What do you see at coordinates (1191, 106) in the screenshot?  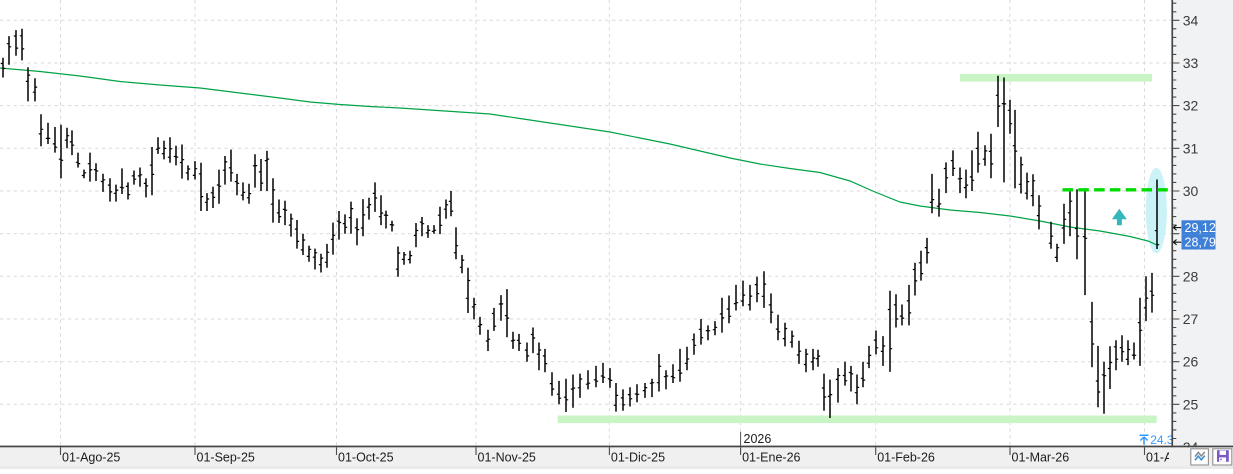 I see `svg-text: 32` at bounding box center [1191, 106].